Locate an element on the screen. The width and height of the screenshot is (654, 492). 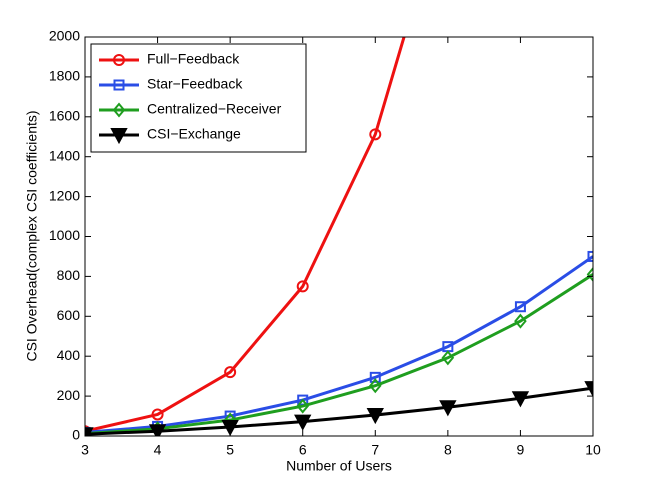
x-tick-label: 6 is located at coordinates (303, 450).